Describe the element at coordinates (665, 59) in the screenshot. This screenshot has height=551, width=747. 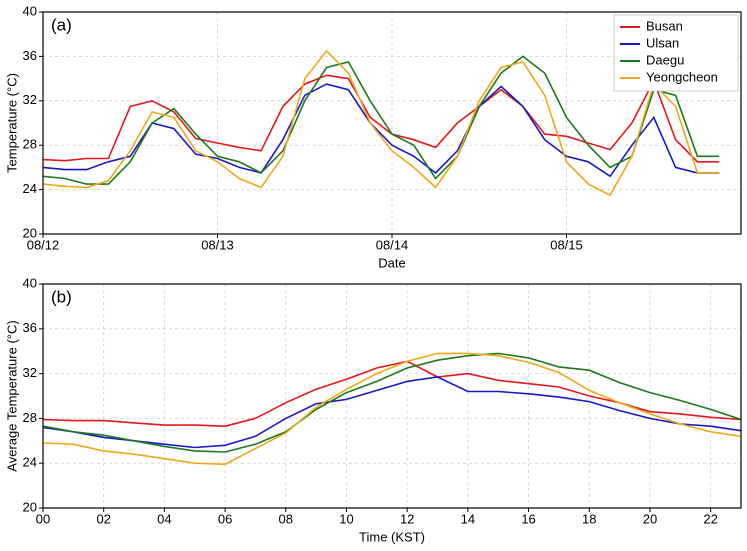
I see `legend-label: Daegu` at that location.